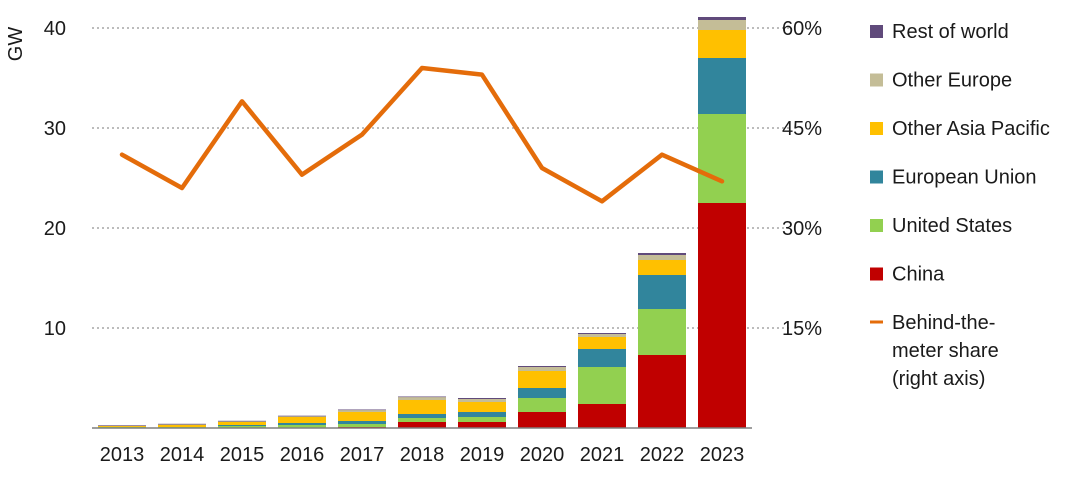 The height and width of the screenshot is (480, 1088). Describe the element at coordinates (182, 455) in the screenshot. I see `x-tick-label: 2014` at that location.